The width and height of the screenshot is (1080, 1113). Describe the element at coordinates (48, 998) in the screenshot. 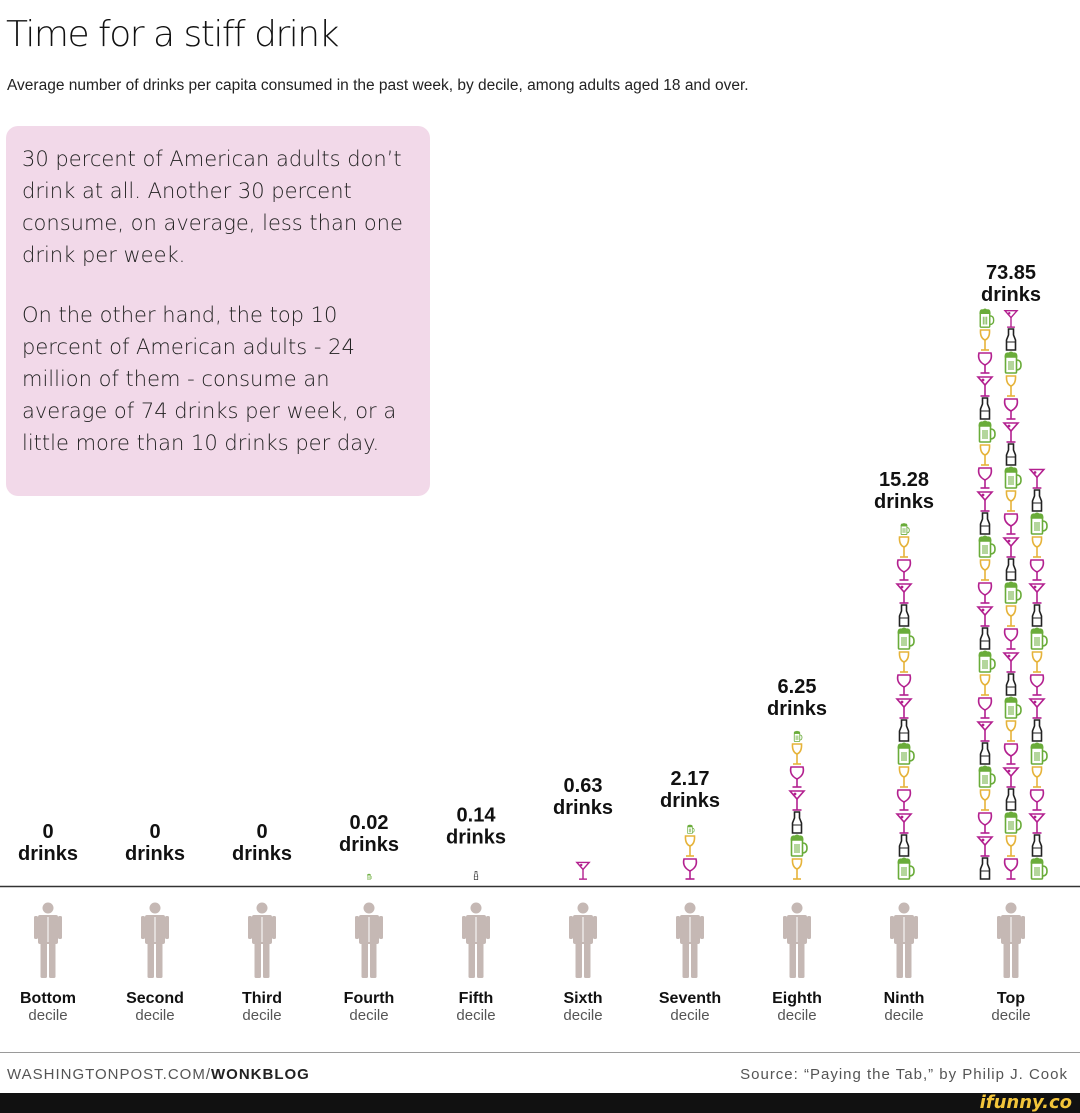

I see `decile-name-label: Bottom` at that location.